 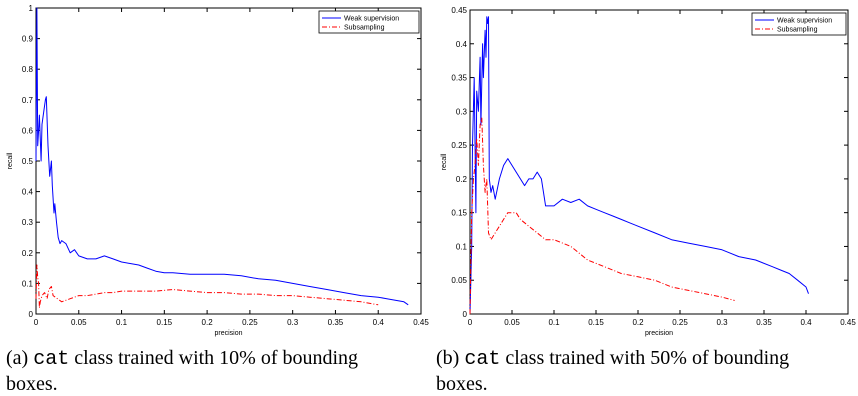 What do you see at coordinates (28, 130) in the screenshot?
I see `plot-a-ytick-label: 0.6` at bounding box center [28, 130].